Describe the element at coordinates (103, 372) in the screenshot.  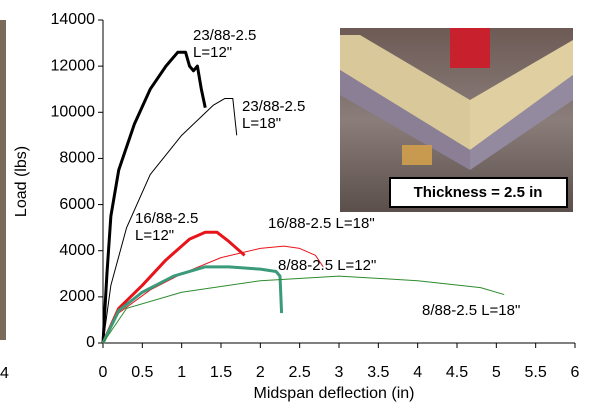
I see `x-tick-label: 0` at that location.